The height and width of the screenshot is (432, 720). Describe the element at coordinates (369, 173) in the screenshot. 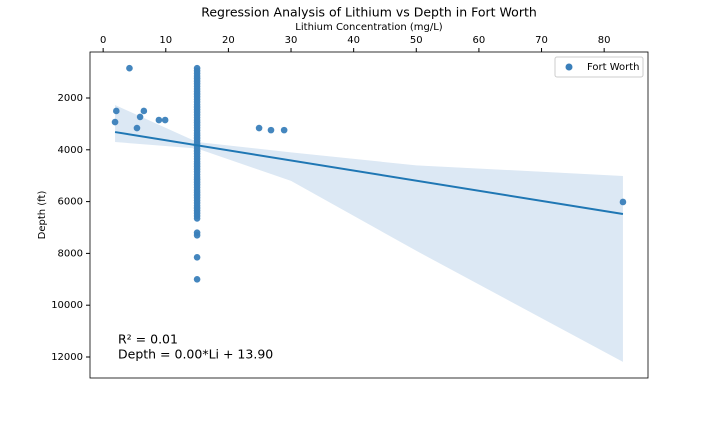

I see `regression-line` at that location.